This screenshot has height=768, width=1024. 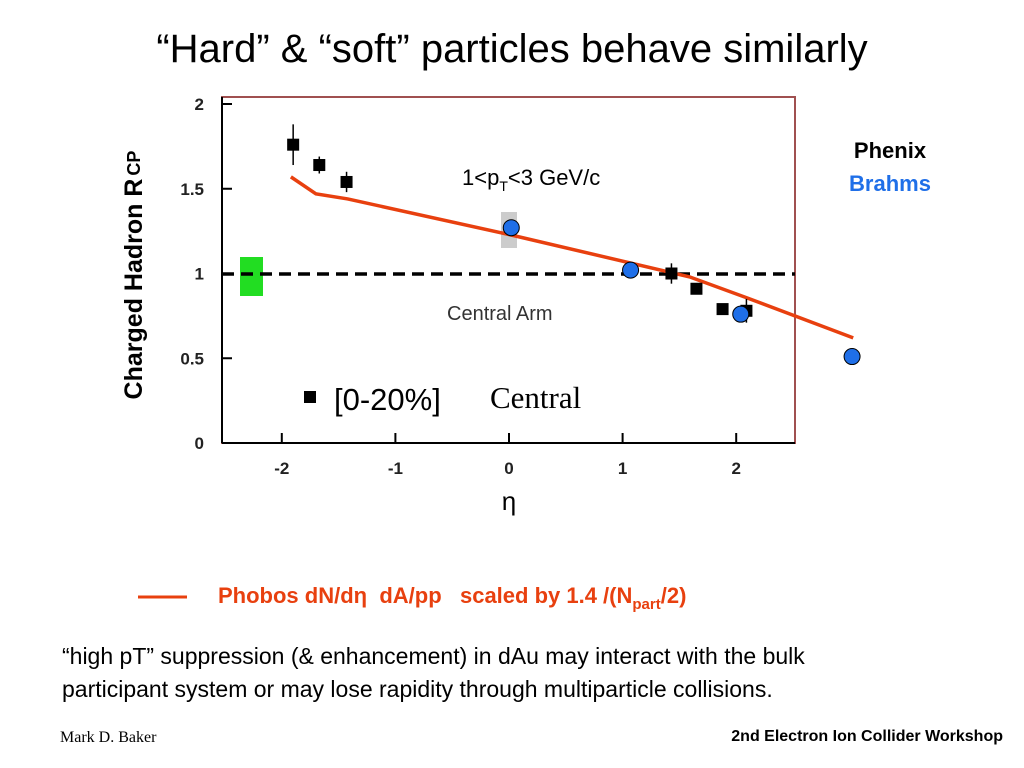 I want to click on x-axis-label: η, so click(x=509, y=501).